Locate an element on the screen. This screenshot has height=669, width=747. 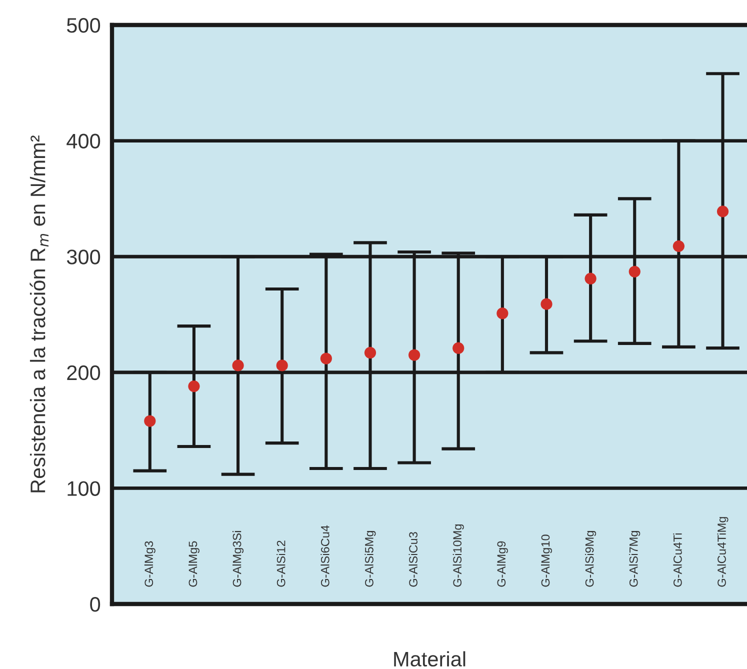
x-tick-label: G-AlSi7Mg is located at coordinates (634, 559).